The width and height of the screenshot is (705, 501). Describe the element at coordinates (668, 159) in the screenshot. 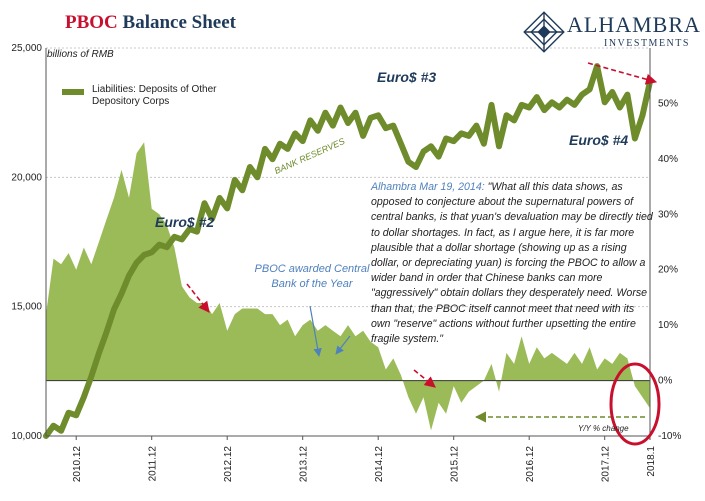

I see `y2-tick-label: 40%` at that location.